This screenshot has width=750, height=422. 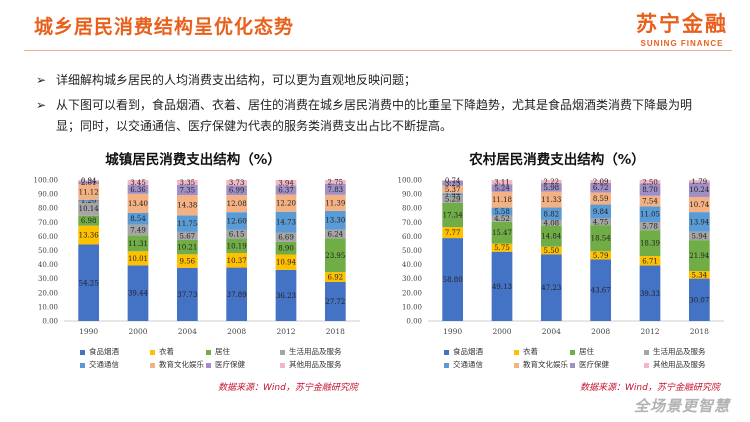 I want to click on legend-item: 居住, so click(x=582, y=351).